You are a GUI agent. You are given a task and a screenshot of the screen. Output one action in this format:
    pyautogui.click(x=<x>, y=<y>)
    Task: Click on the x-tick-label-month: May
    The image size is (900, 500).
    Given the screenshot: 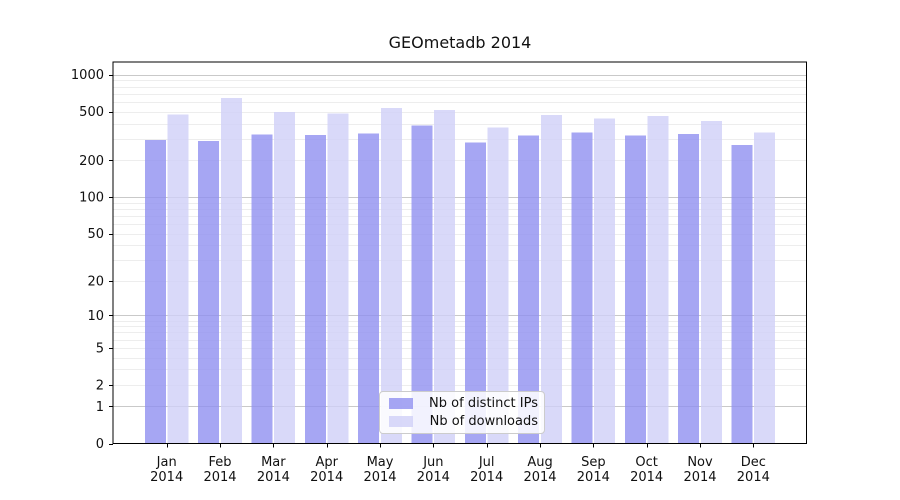 What is the action you would take?
    pyautogui.click(x=380, y=462)
    